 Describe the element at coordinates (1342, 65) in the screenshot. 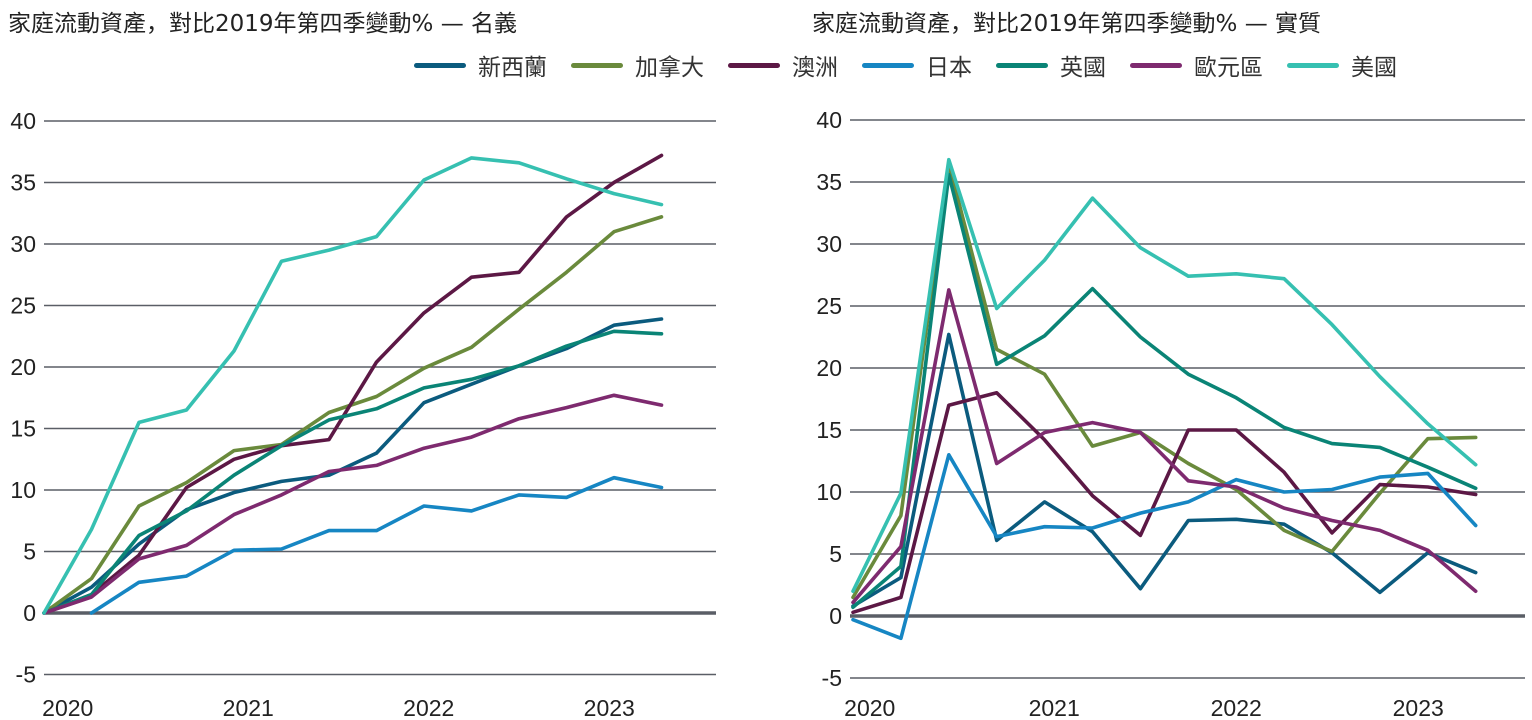

I see `legend-item-us: 美國` at that location.